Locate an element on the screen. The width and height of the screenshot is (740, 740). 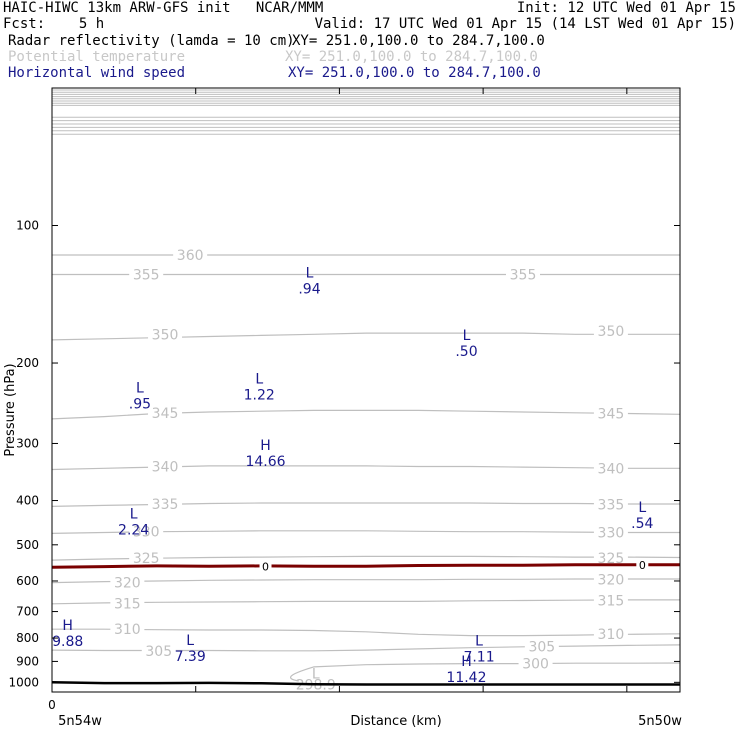
x-end-label-left: 5n54w is located at coordinates (80, 721).